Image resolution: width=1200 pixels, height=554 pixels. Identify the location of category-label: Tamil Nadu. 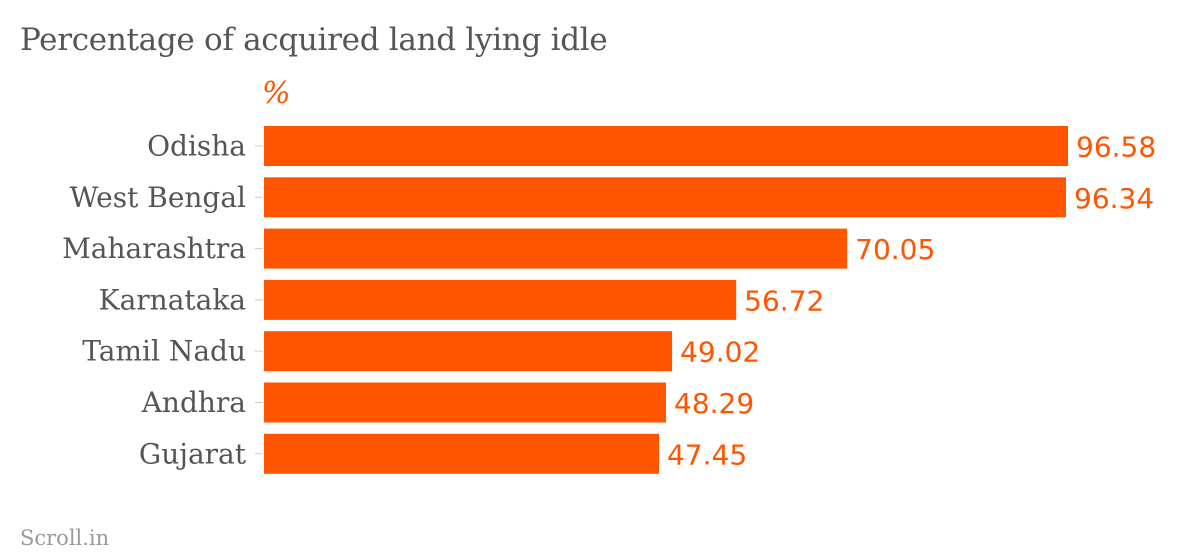
(164, 351).